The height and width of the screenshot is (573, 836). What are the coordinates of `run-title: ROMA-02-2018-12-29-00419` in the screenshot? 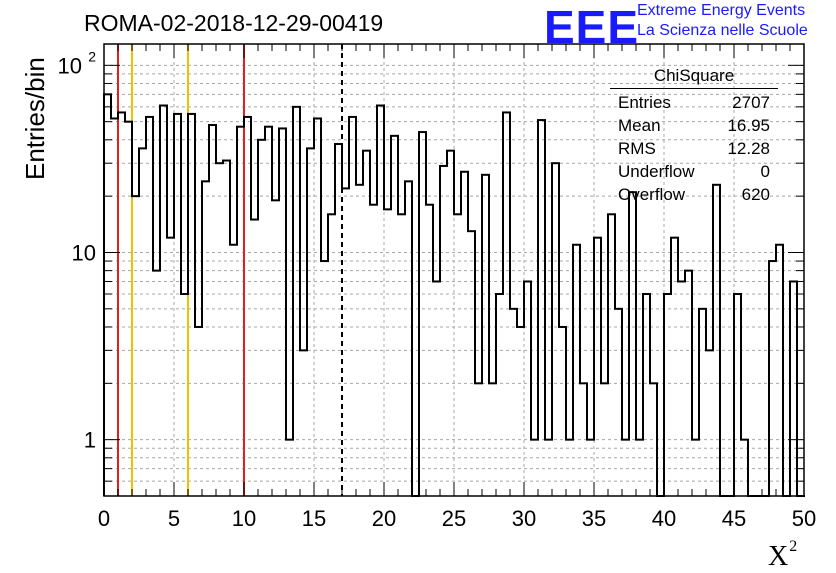 It's located at (234, 23).